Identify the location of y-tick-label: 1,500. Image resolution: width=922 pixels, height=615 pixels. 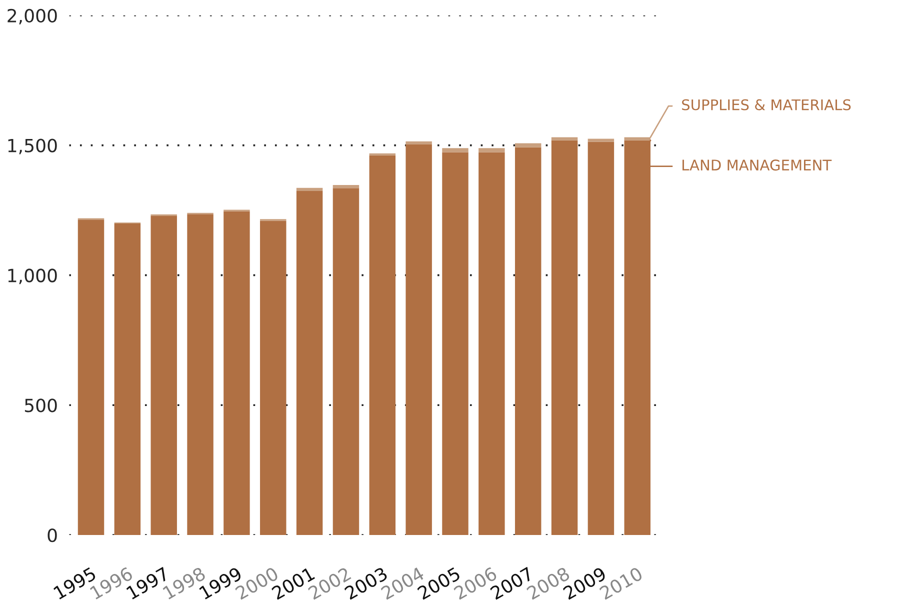
(32, 146).